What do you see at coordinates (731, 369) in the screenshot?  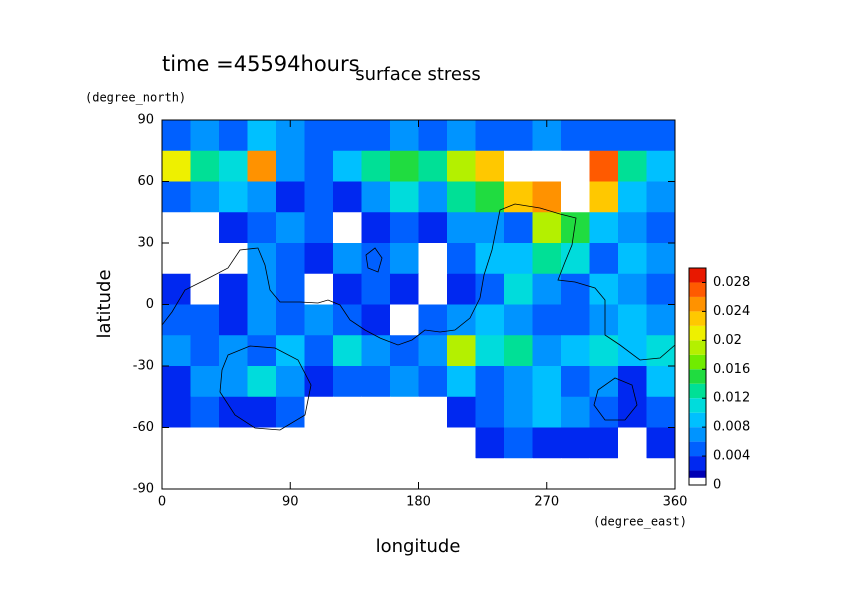 I see `colorbar-tick-label: 0.016` at bounding box center [731, 369].